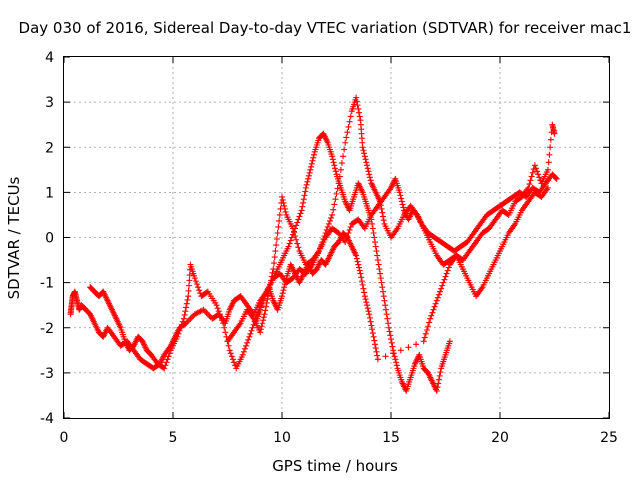  Describe the element at coordinates (335, 466) in the screenshot. I see `x-axis-label: GPS time / hours` at that location.